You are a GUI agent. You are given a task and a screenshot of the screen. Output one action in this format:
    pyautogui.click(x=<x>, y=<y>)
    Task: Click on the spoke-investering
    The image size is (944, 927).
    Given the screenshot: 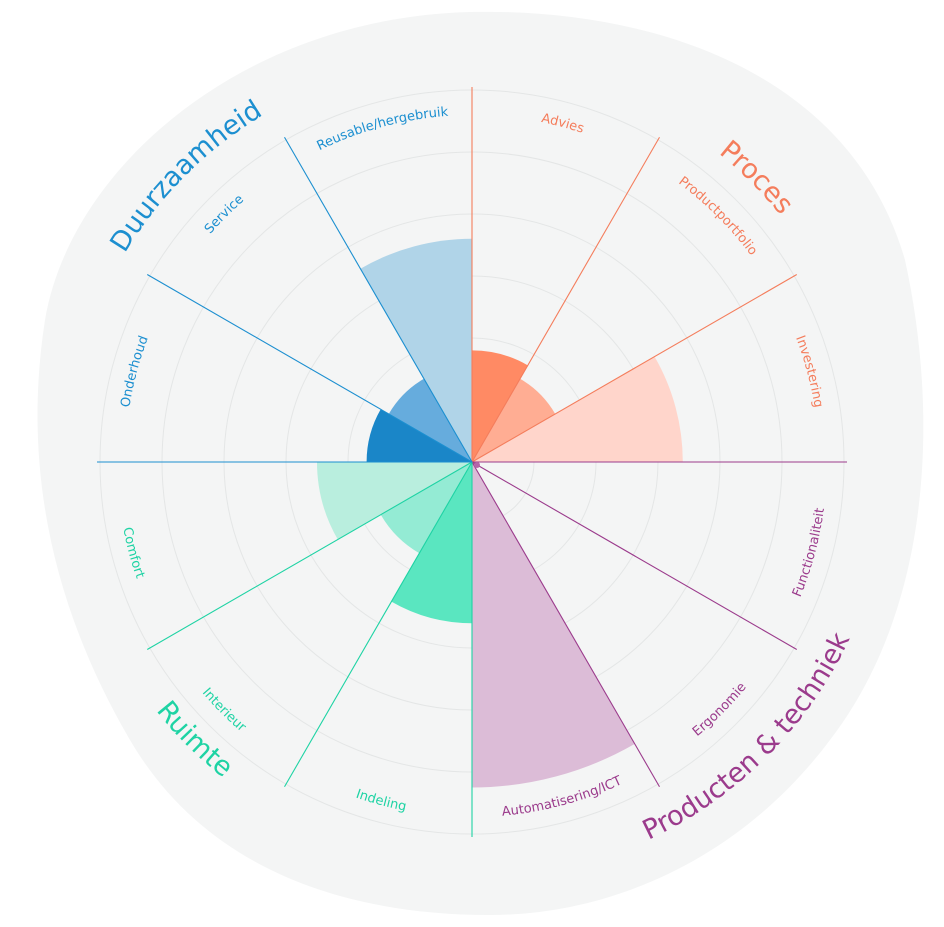 What is the action you would take?
    pyautogui.click(x=634, y=368)
    